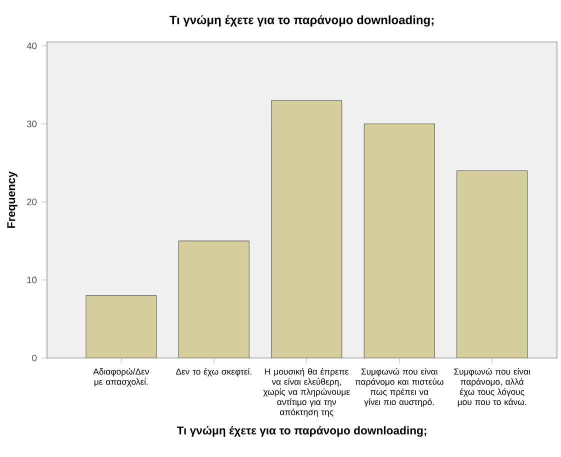 The height and width of the screenshot is (457, 561). What do you see at coordinates (32, 202) in the screenshot?
I see `y-tick-label: 20` at bounding box center [32, 202].